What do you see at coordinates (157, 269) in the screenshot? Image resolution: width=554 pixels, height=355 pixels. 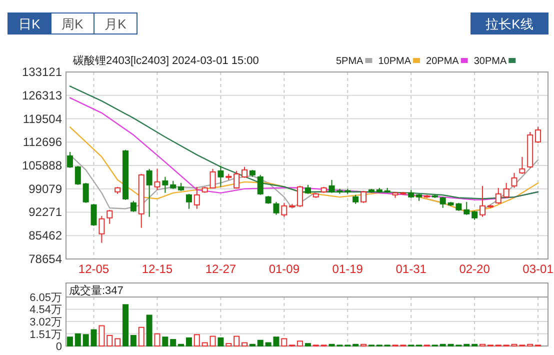 I see `x-tick-label: 12-15` at bounding box center [157, 269].